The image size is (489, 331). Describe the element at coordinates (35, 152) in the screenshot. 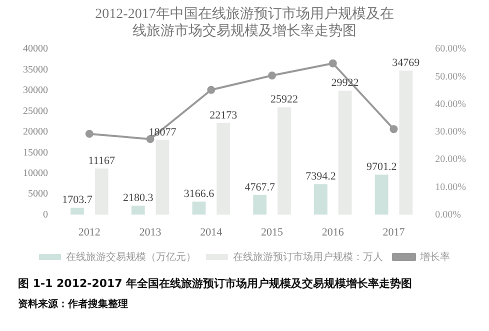

I see `y-tick-label: 15000` at that location.